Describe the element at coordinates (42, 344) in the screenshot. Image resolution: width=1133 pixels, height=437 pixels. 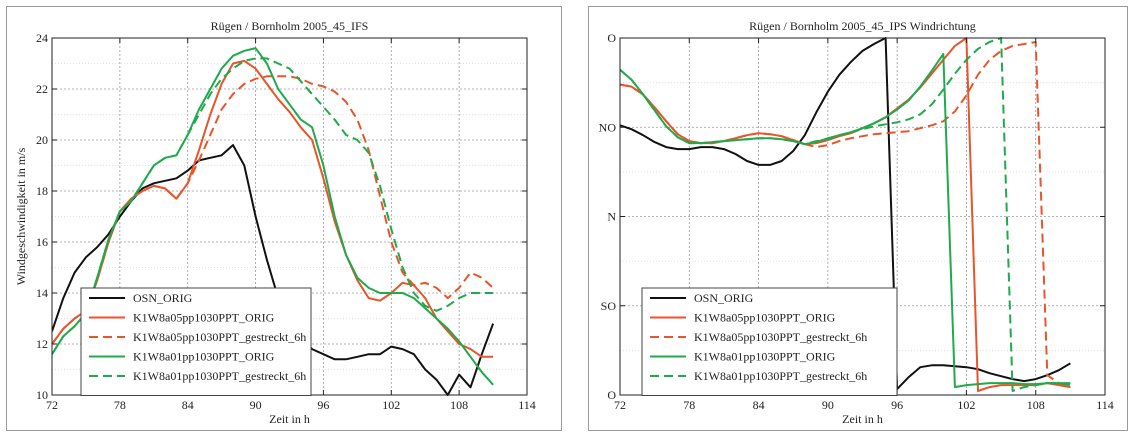
I see `y-tick-label: 12` at that location.